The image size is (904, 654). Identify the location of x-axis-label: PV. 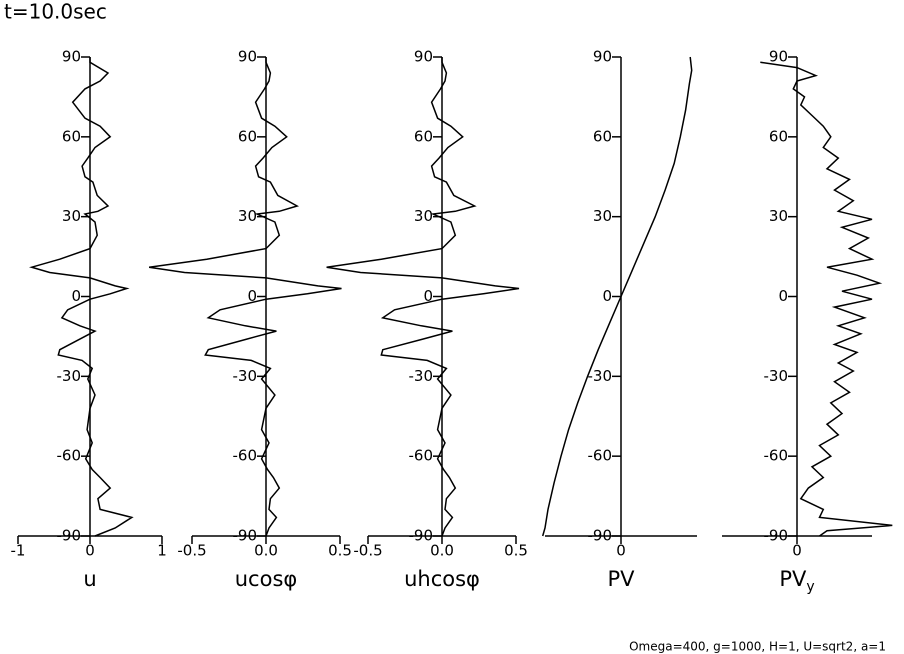
(621, 579).